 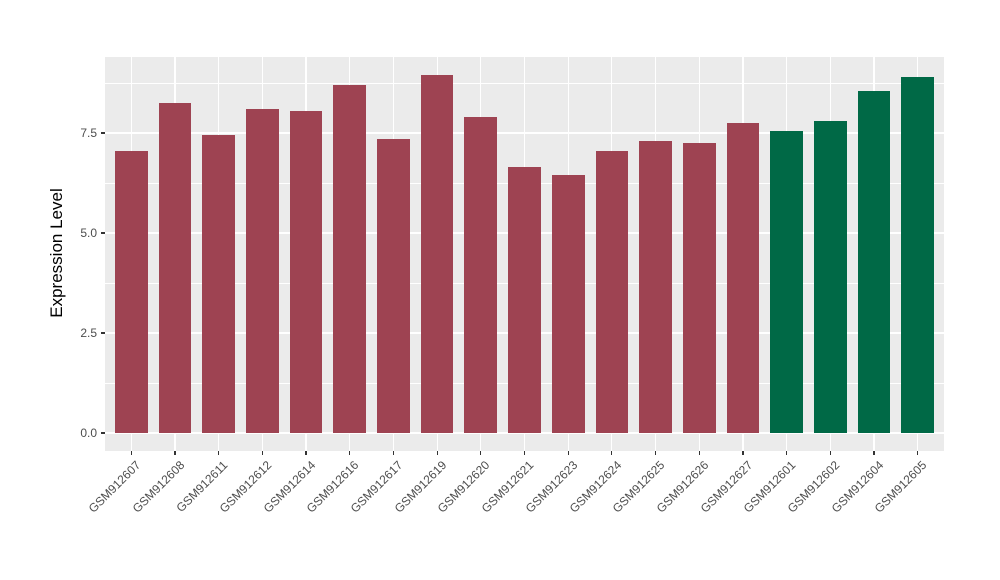 I want to click on bar-GSM912602, so click(x=830, y=277).